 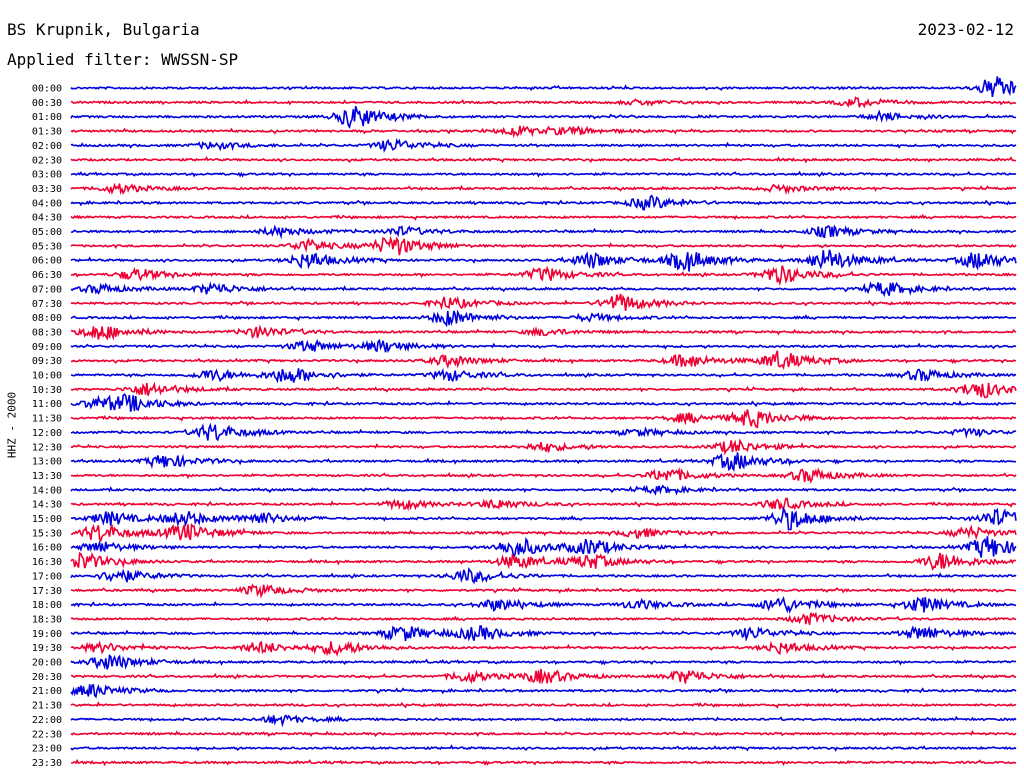 What do you see at coordinates (47, 419) in the screenshot?
I see `time-label: 11:30` at bounding box center [47, 419].